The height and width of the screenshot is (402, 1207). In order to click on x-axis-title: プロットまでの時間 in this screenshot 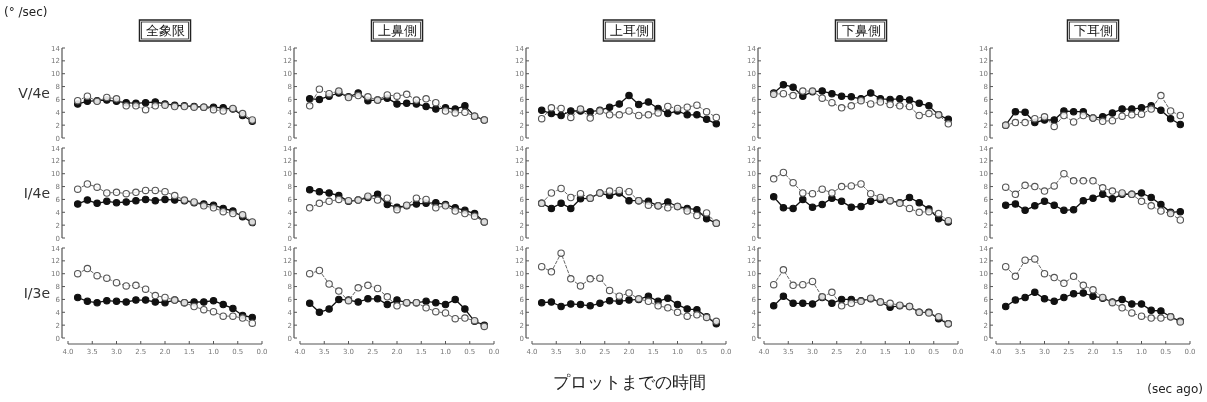, I will do `click(629, 382)`.